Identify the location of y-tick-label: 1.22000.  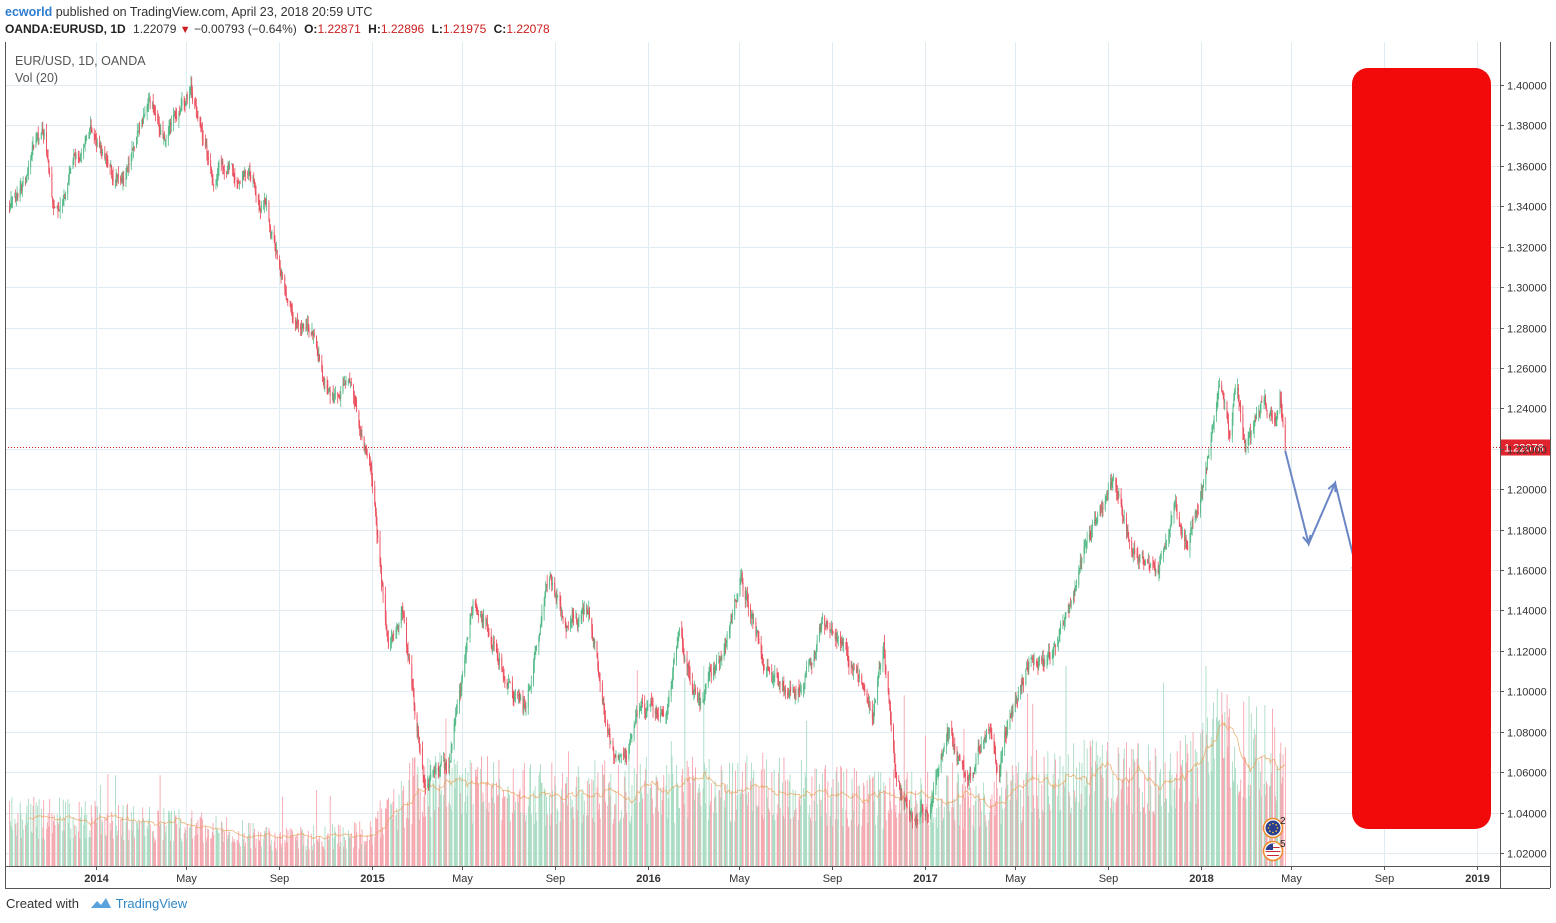
(1527, 451).